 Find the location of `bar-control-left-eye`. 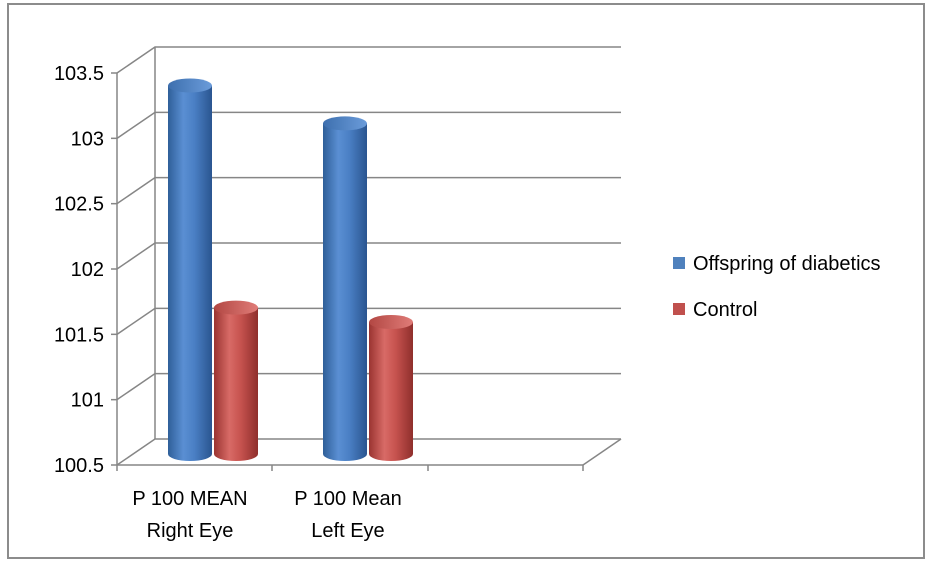

bar-control-left-eye is located at coordinates (391, 388).